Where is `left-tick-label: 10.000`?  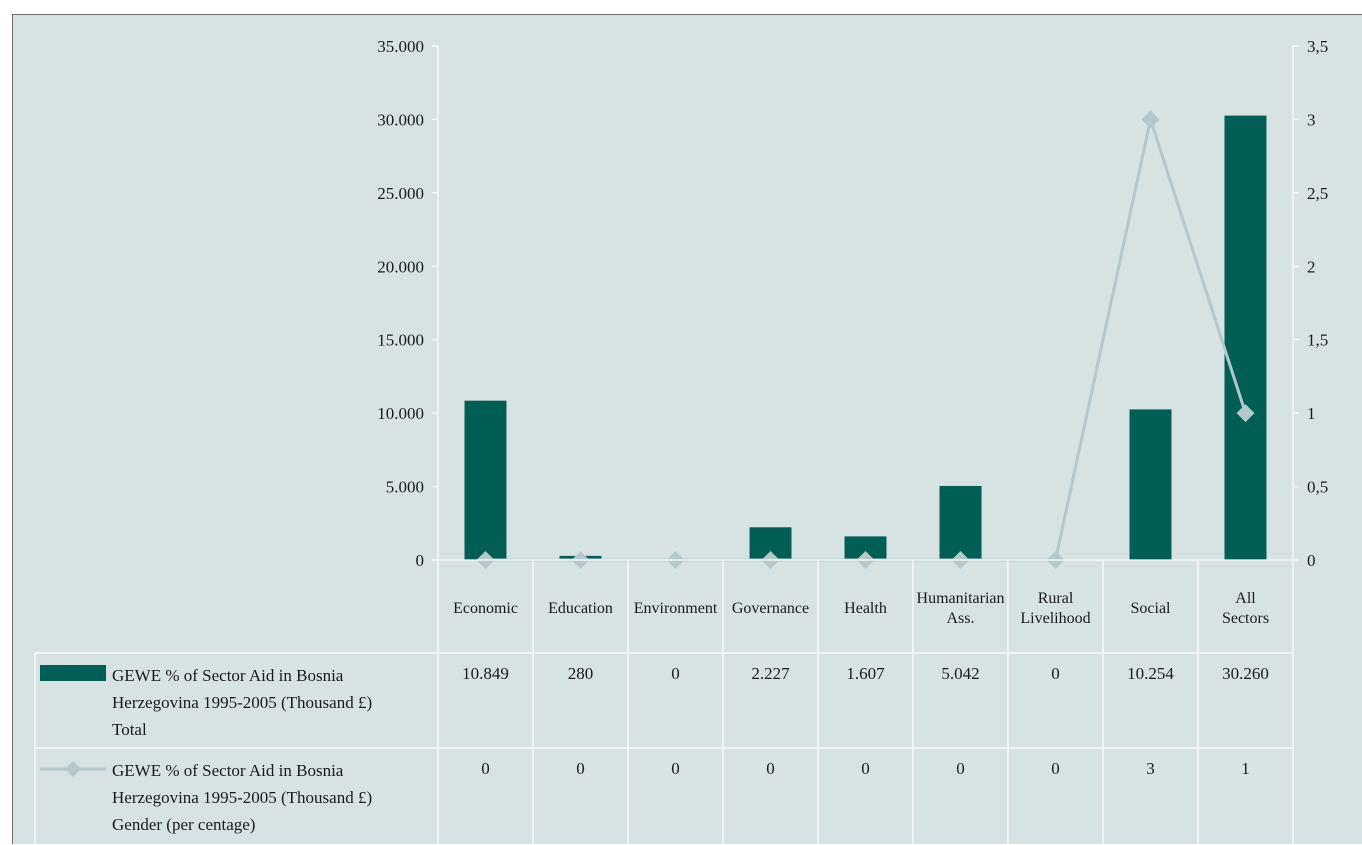
left-tick-label: 10.000 is located at coordinates (400, 413).